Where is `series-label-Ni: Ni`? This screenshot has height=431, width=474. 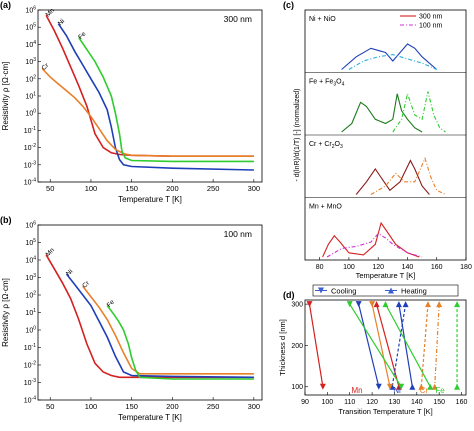 series-label-Ni: Ni is located at coordinates (61, 22).